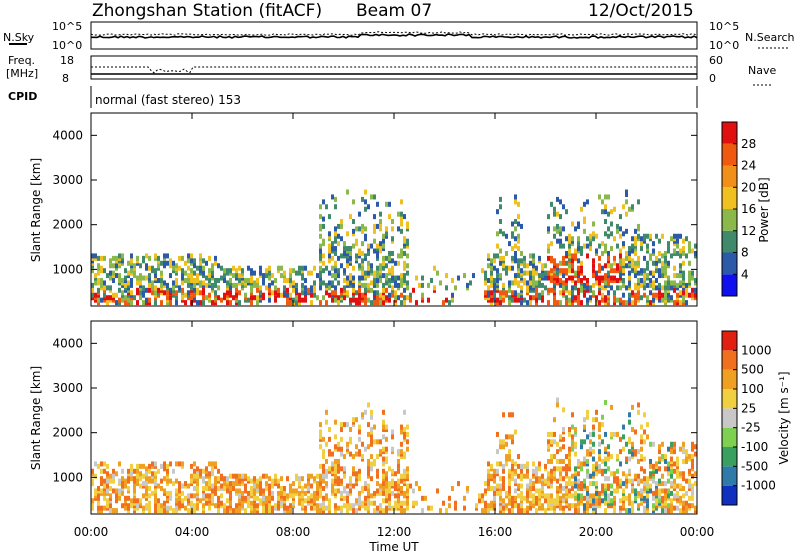  I want to click on cpid-row: CPID normal (fast stereo) 153, so click(353, 97).